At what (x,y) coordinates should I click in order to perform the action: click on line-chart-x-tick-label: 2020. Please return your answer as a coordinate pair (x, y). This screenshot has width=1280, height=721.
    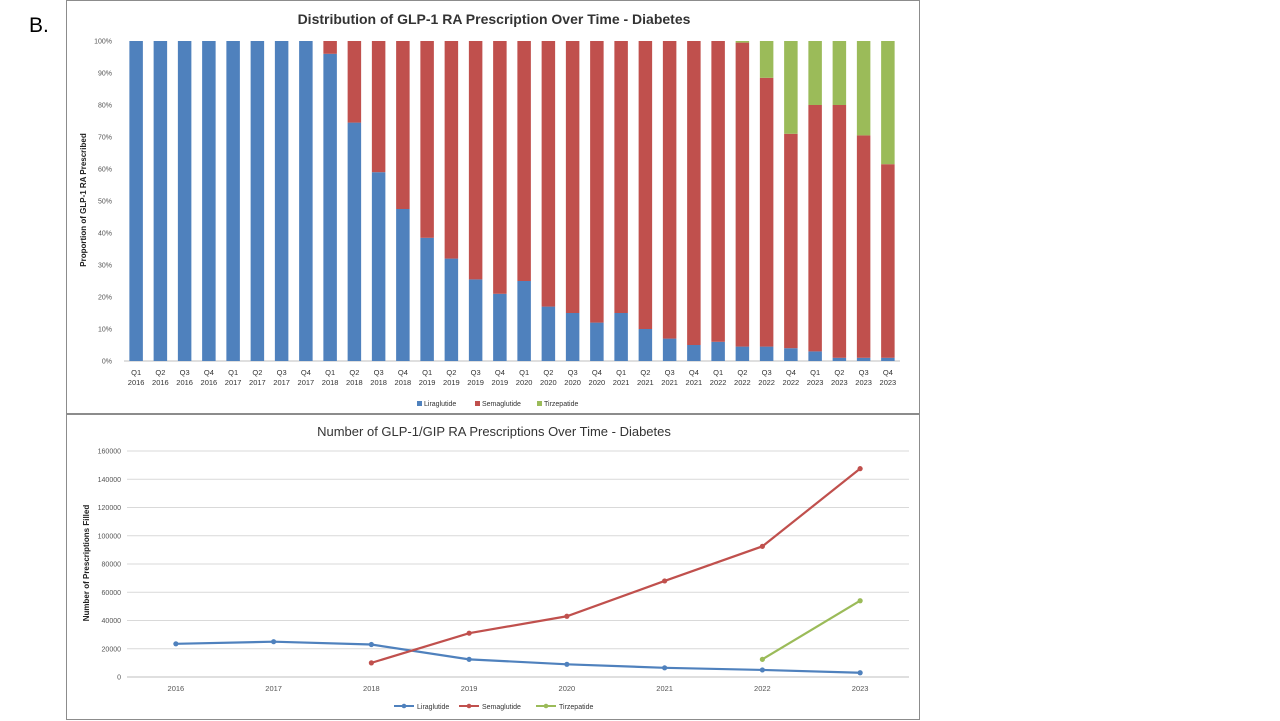
    Looking at the image, I should click on (567, 688).